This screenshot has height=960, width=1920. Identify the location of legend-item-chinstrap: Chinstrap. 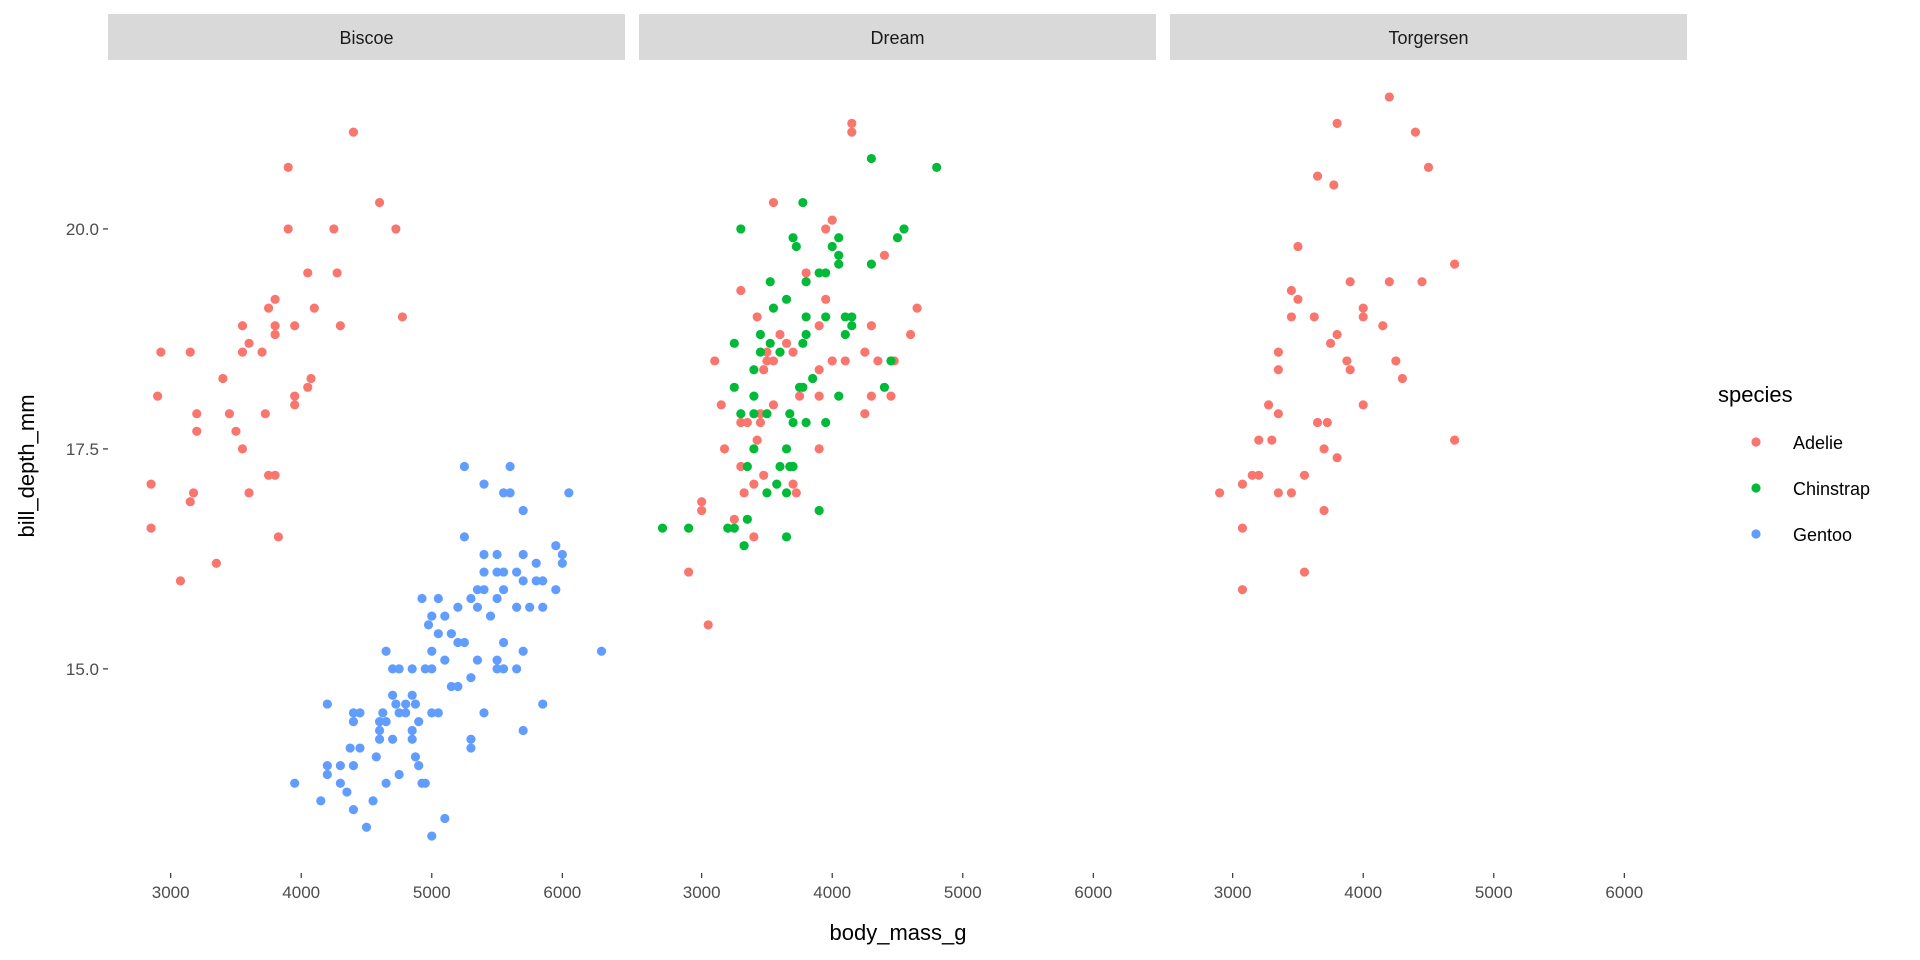
(1810, 489).